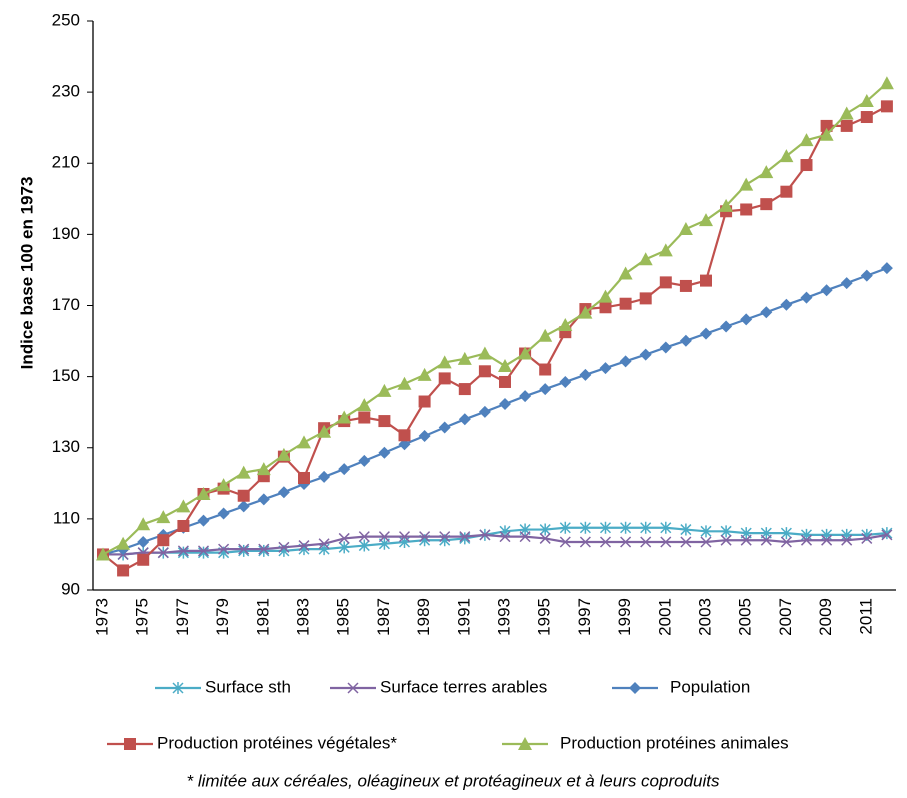 Image resolution: width=907 pixels, height=798 pixels. Describe the element at coordinates (423, 617) in the screenshot. I see `x-tick-label: 1989` at that location.